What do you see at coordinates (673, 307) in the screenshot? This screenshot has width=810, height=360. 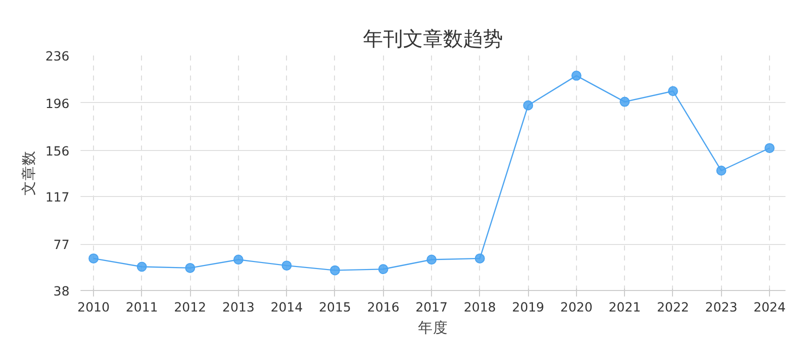 I see `x-tick-label: 2022` at bounding box center [673, 307].